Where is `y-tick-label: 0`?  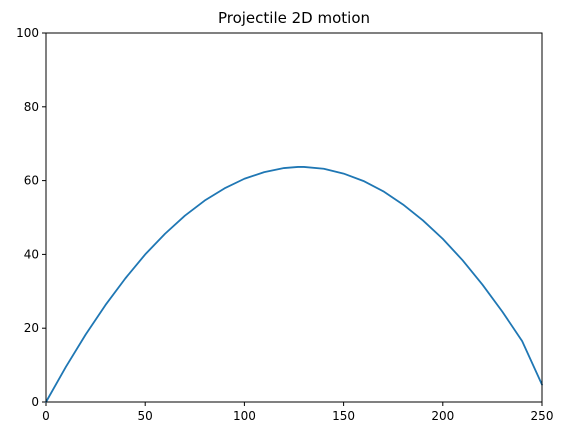
y-tick-label: 0 is located at coordinates (35, 402).